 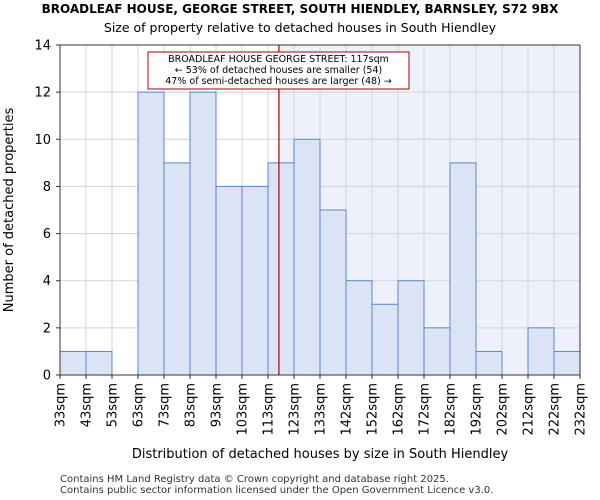 I want to click on x-tick-label: 182sqm, so click(x=451, y=409).